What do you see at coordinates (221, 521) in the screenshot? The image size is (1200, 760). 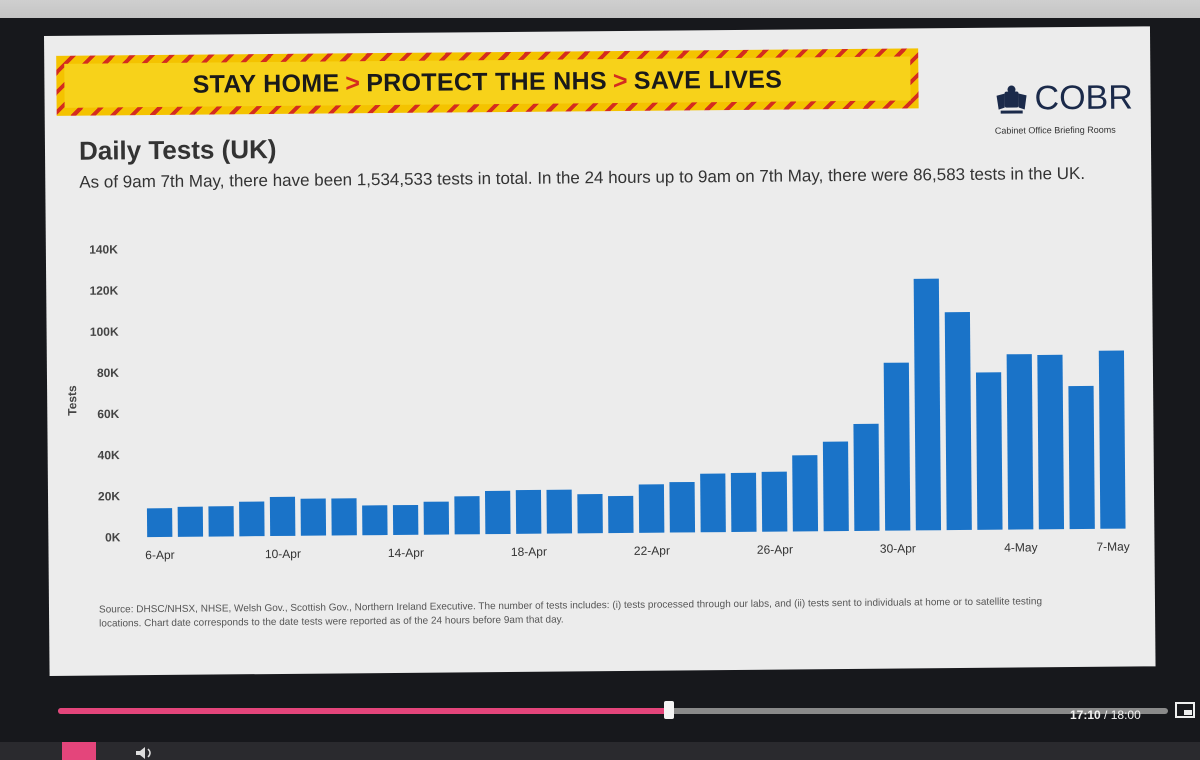 I see `bar-8-Apr` at bounding box center [221, 521].